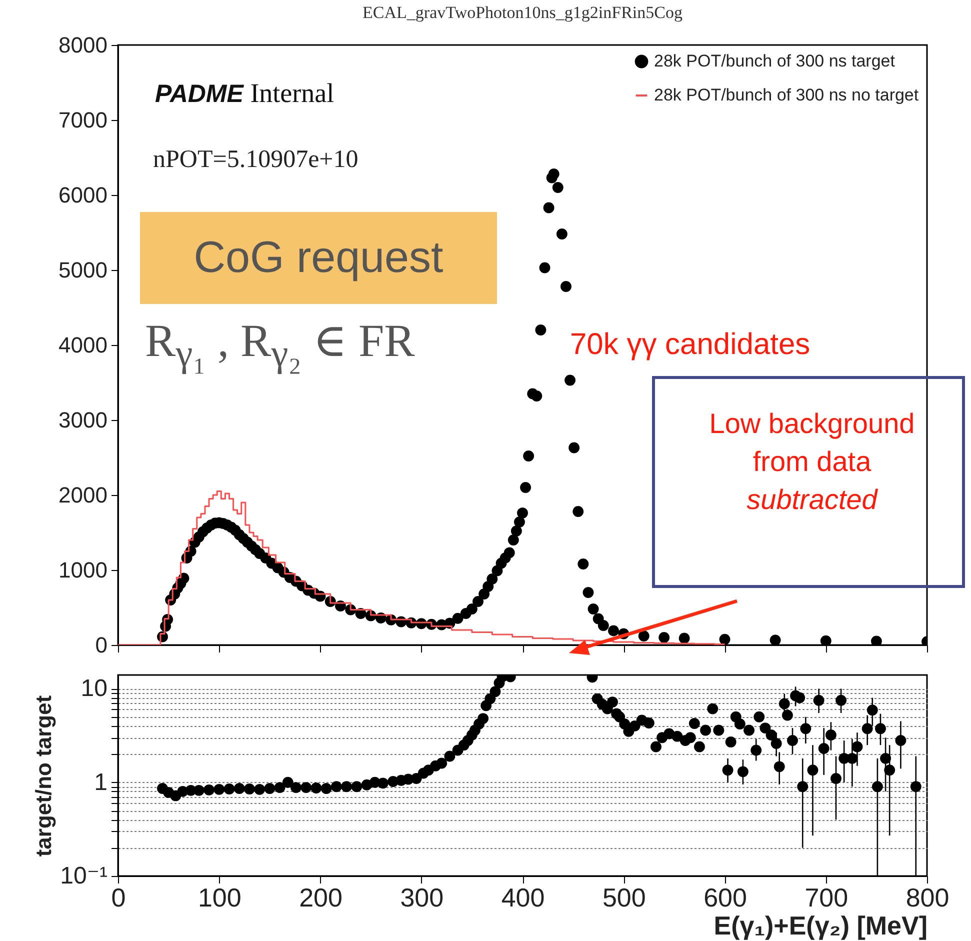  What do you see at coordinates (84, 876) in the screenshot?
I see `y-tick-label: 10⁻¹` at bounding box center [84, 876].